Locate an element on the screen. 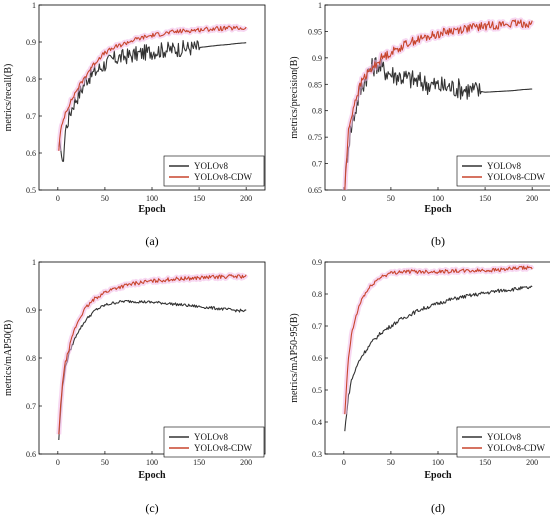 The image size is (550, 522). y-axis-label: metrics/precision(B) is located at coordinates (294, 97).